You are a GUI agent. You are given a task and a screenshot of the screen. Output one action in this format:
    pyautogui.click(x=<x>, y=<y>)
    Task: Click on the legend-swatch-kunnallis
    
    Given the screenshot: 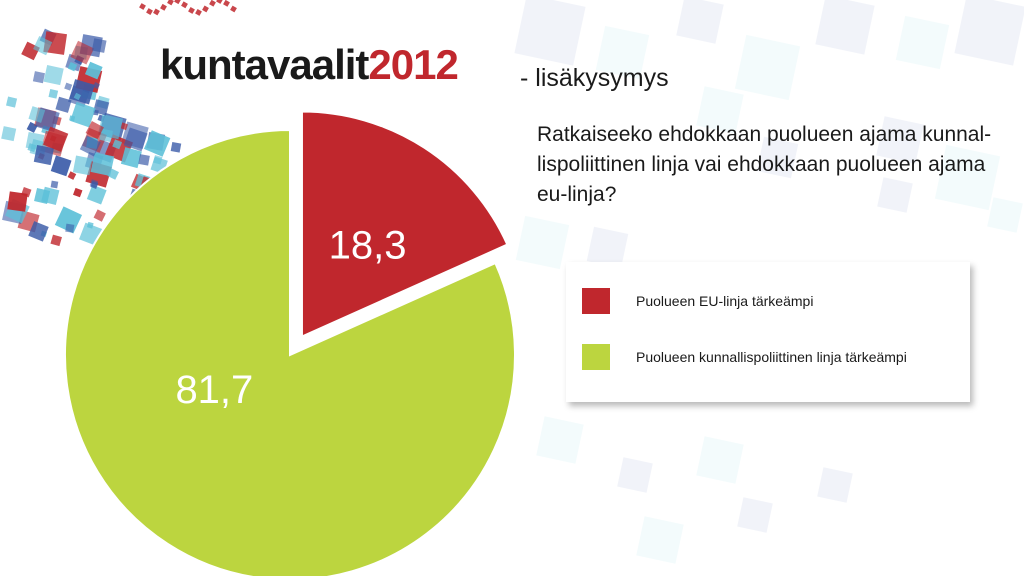 What is the action you would take?
    pyautogui.click(x=596, y=357)
    